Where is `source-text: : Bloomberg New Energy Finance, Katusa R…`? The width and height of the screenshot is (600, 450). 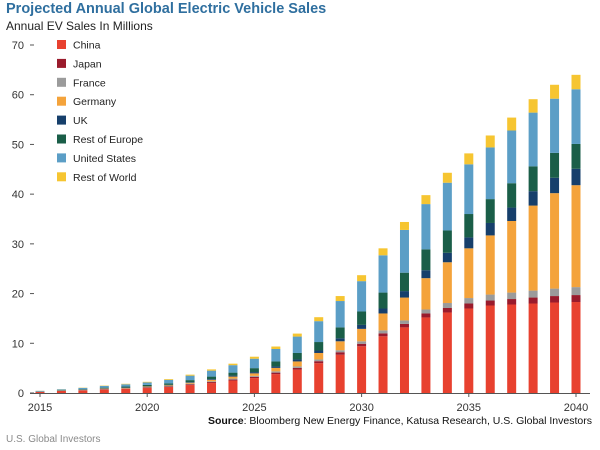 source-text: : Bloomberg New Energy Finance, Katusa R… is located at coordinates (417, 421).